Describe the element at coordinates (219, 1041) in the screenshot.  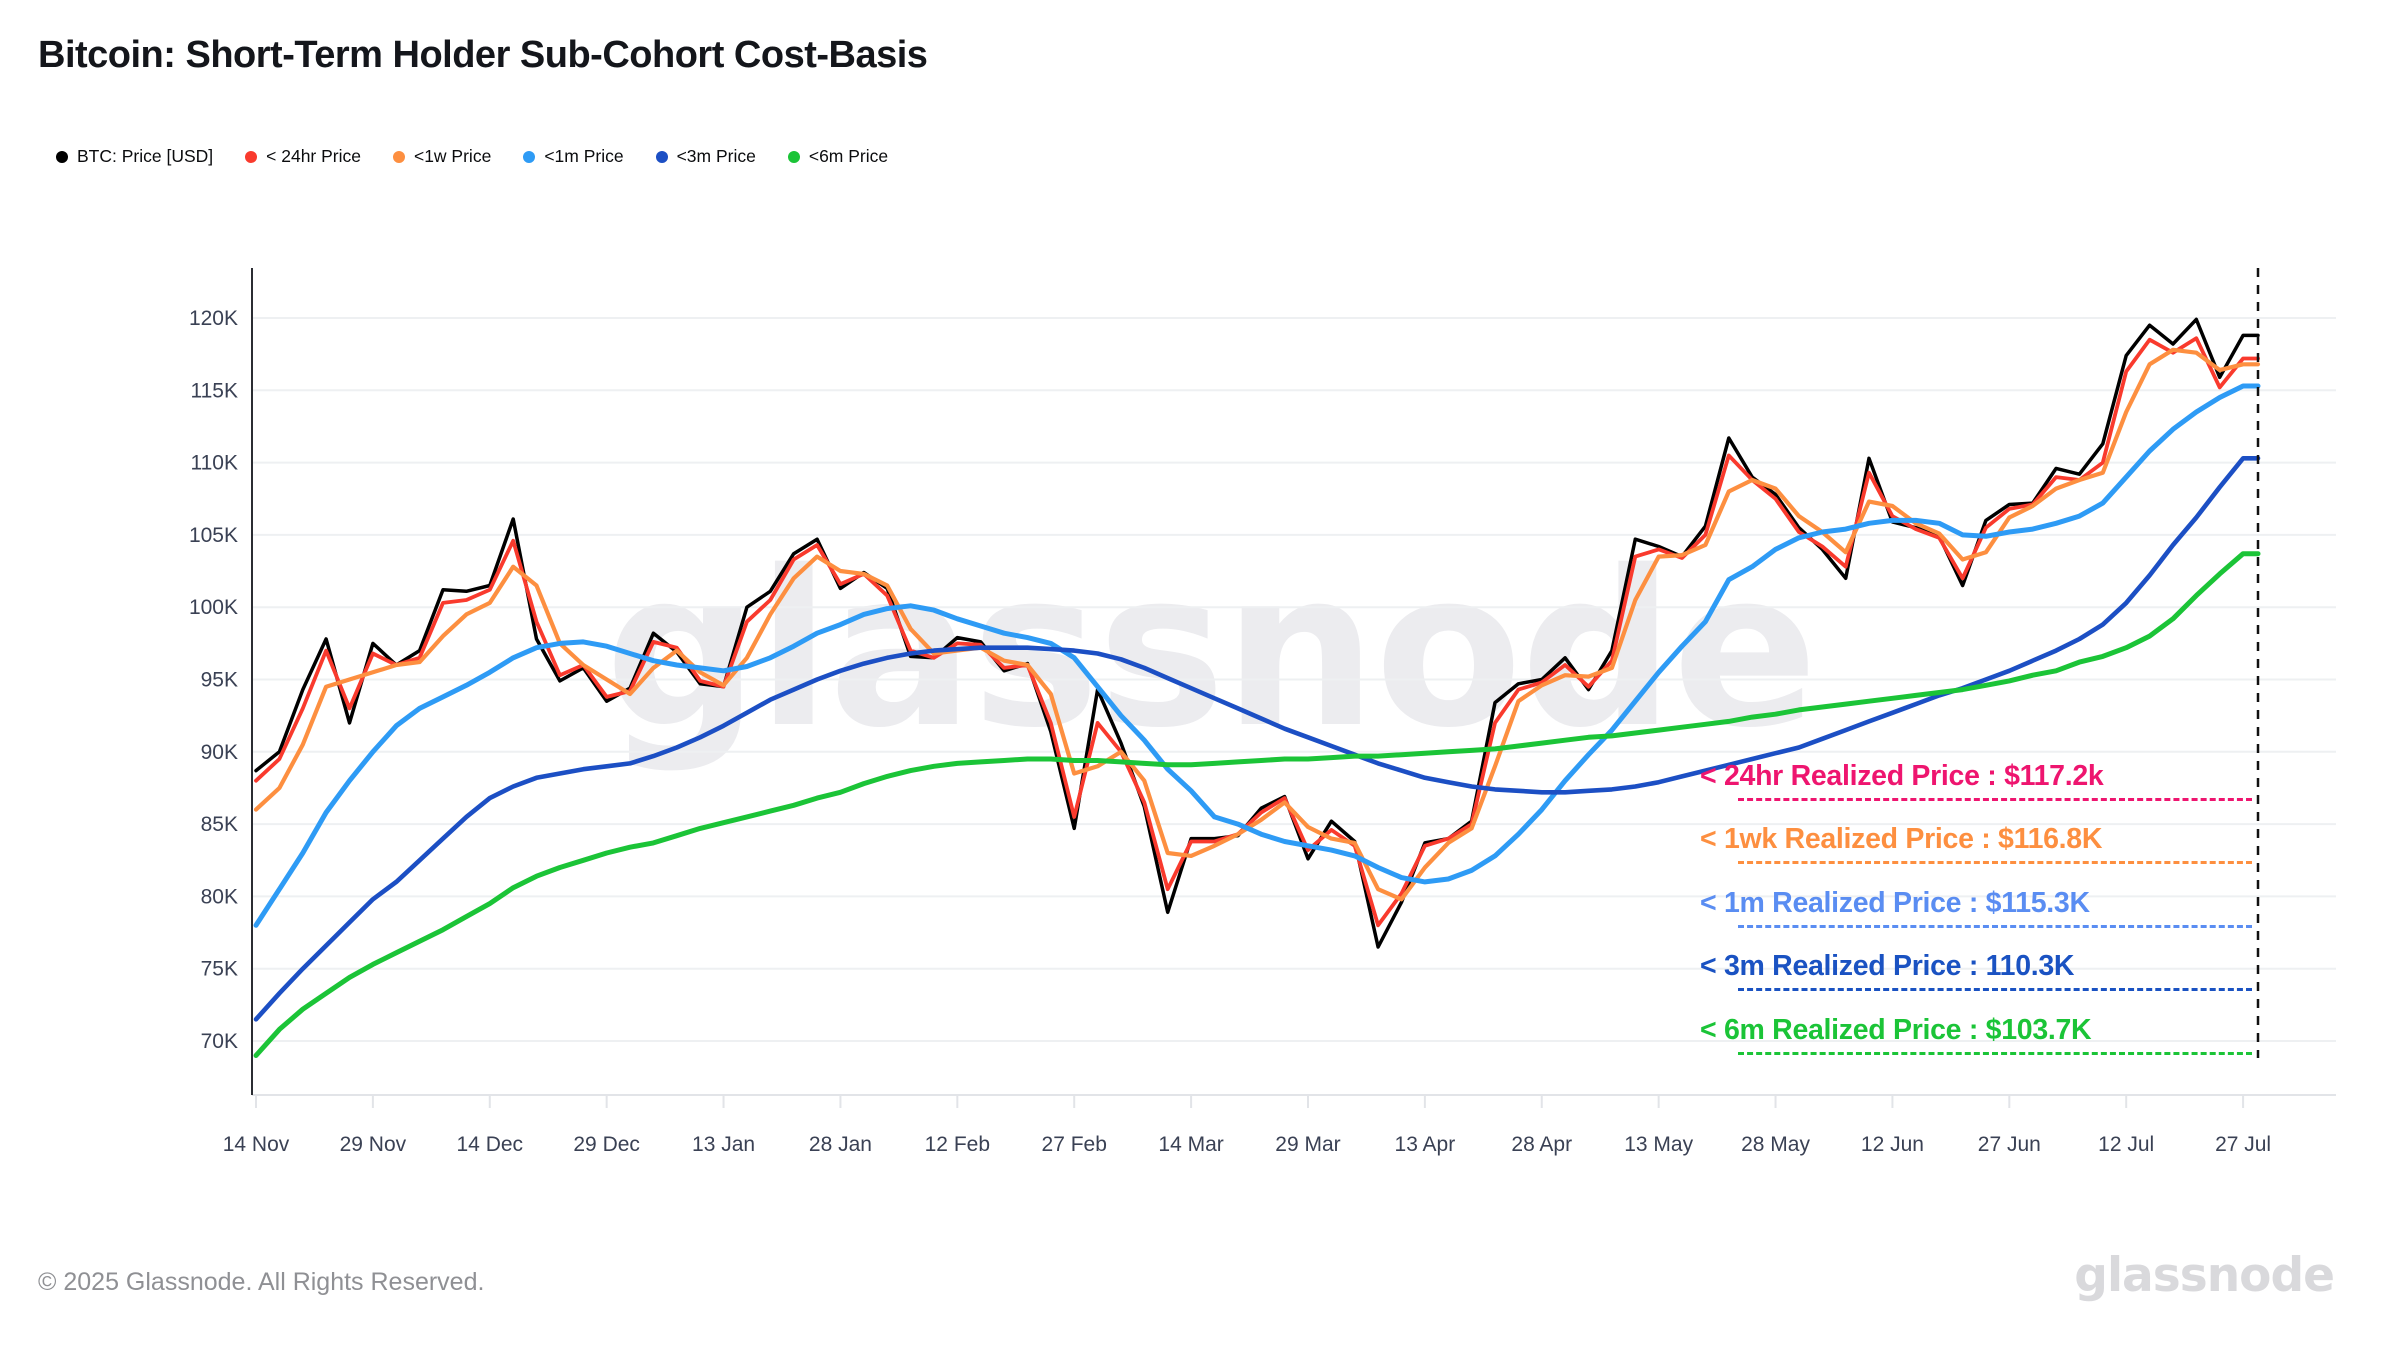
I see `y-axis-label-70k: 70K` at that location.